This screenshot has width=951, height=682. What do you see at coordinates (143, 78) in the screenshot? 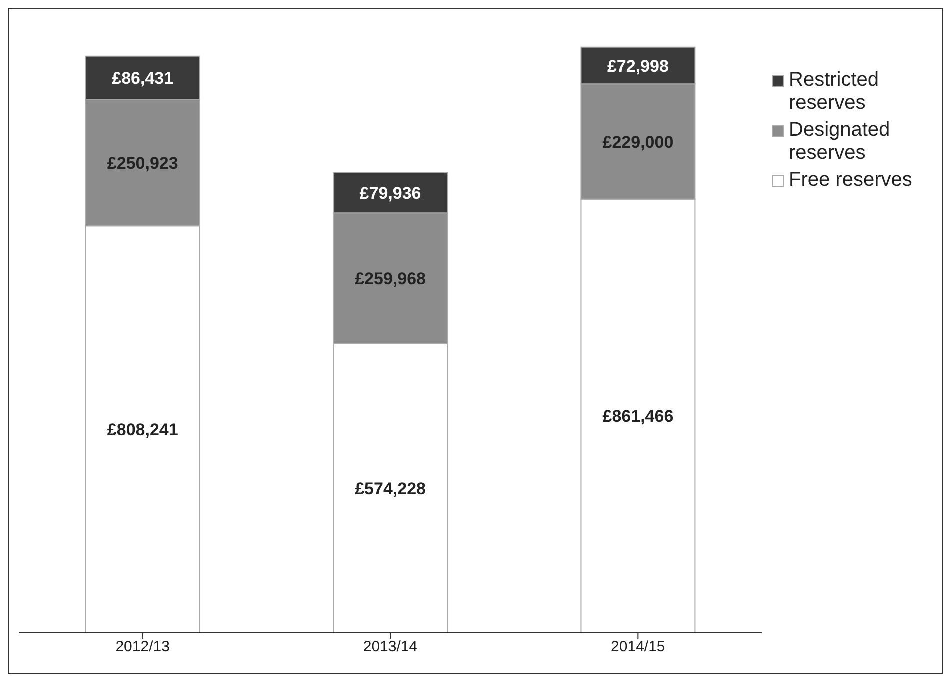
I see `data-label: £86,431` at bounding box center [143, 78].